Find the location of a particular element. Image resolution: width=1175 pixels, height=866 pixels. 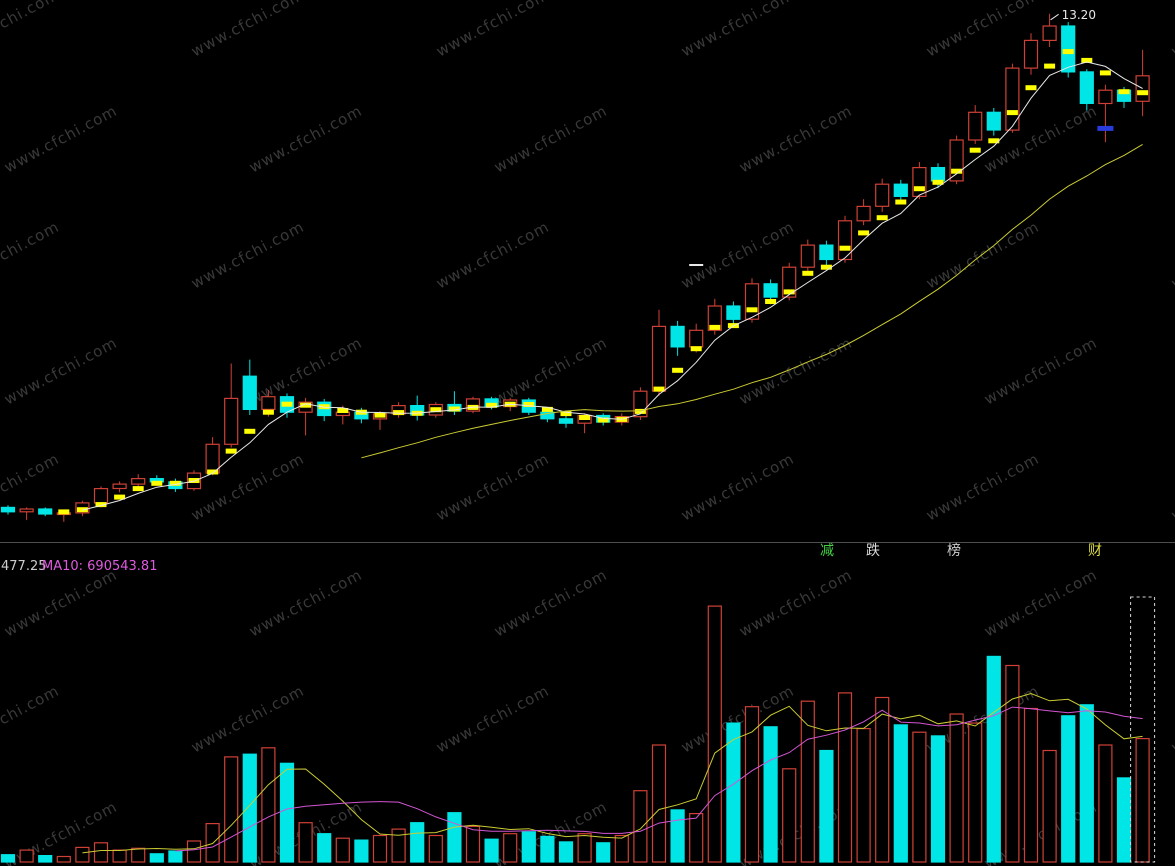

ticker-row: 减 跌 榜 财 is located at coordinates (587, 551).